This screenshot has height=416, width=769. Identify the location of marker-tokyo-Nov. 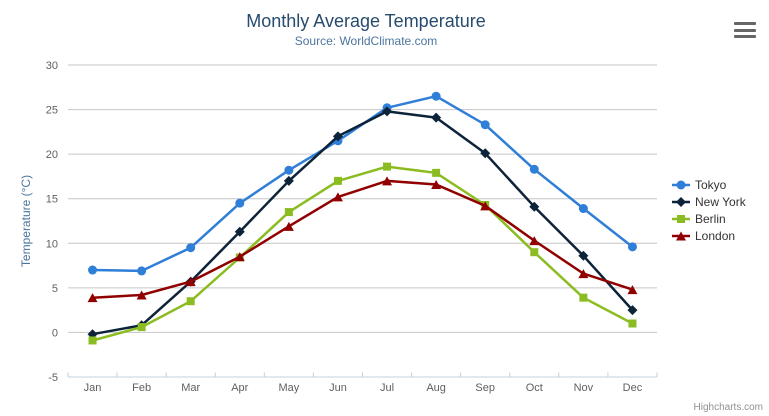
(583, 209).